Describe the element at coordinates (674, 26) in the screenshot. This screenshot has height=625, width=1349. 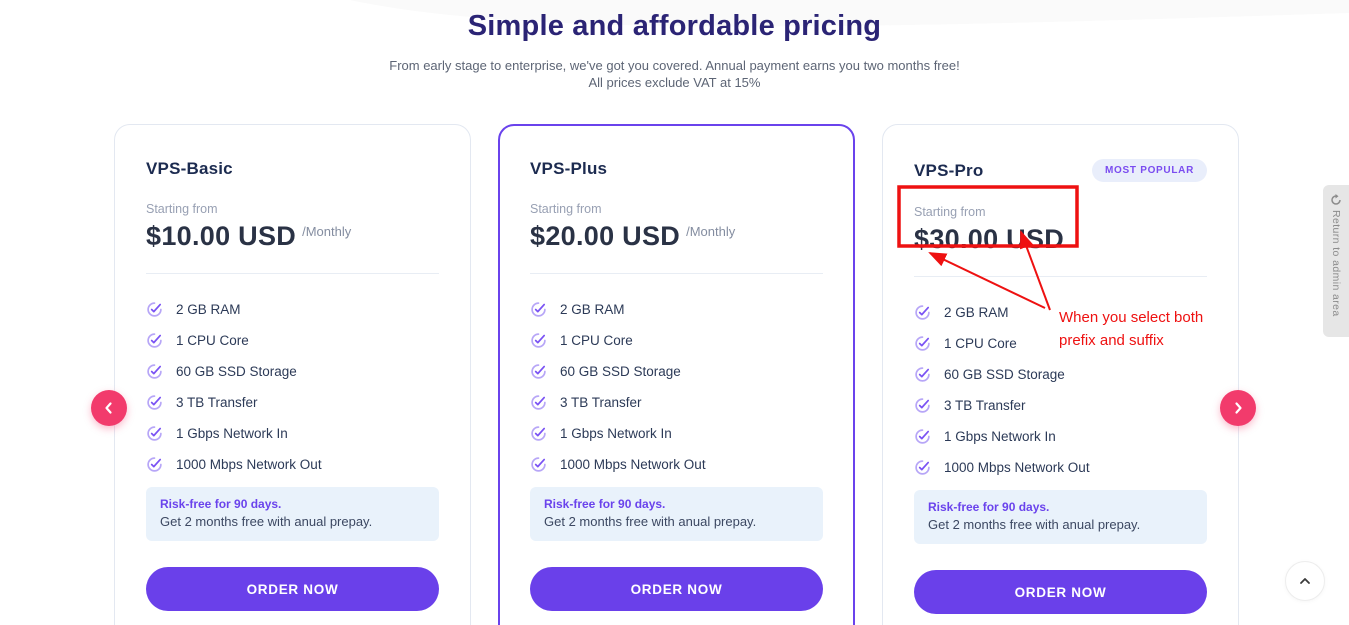
I see `page-title: Simple and affordable pricing` at that location.